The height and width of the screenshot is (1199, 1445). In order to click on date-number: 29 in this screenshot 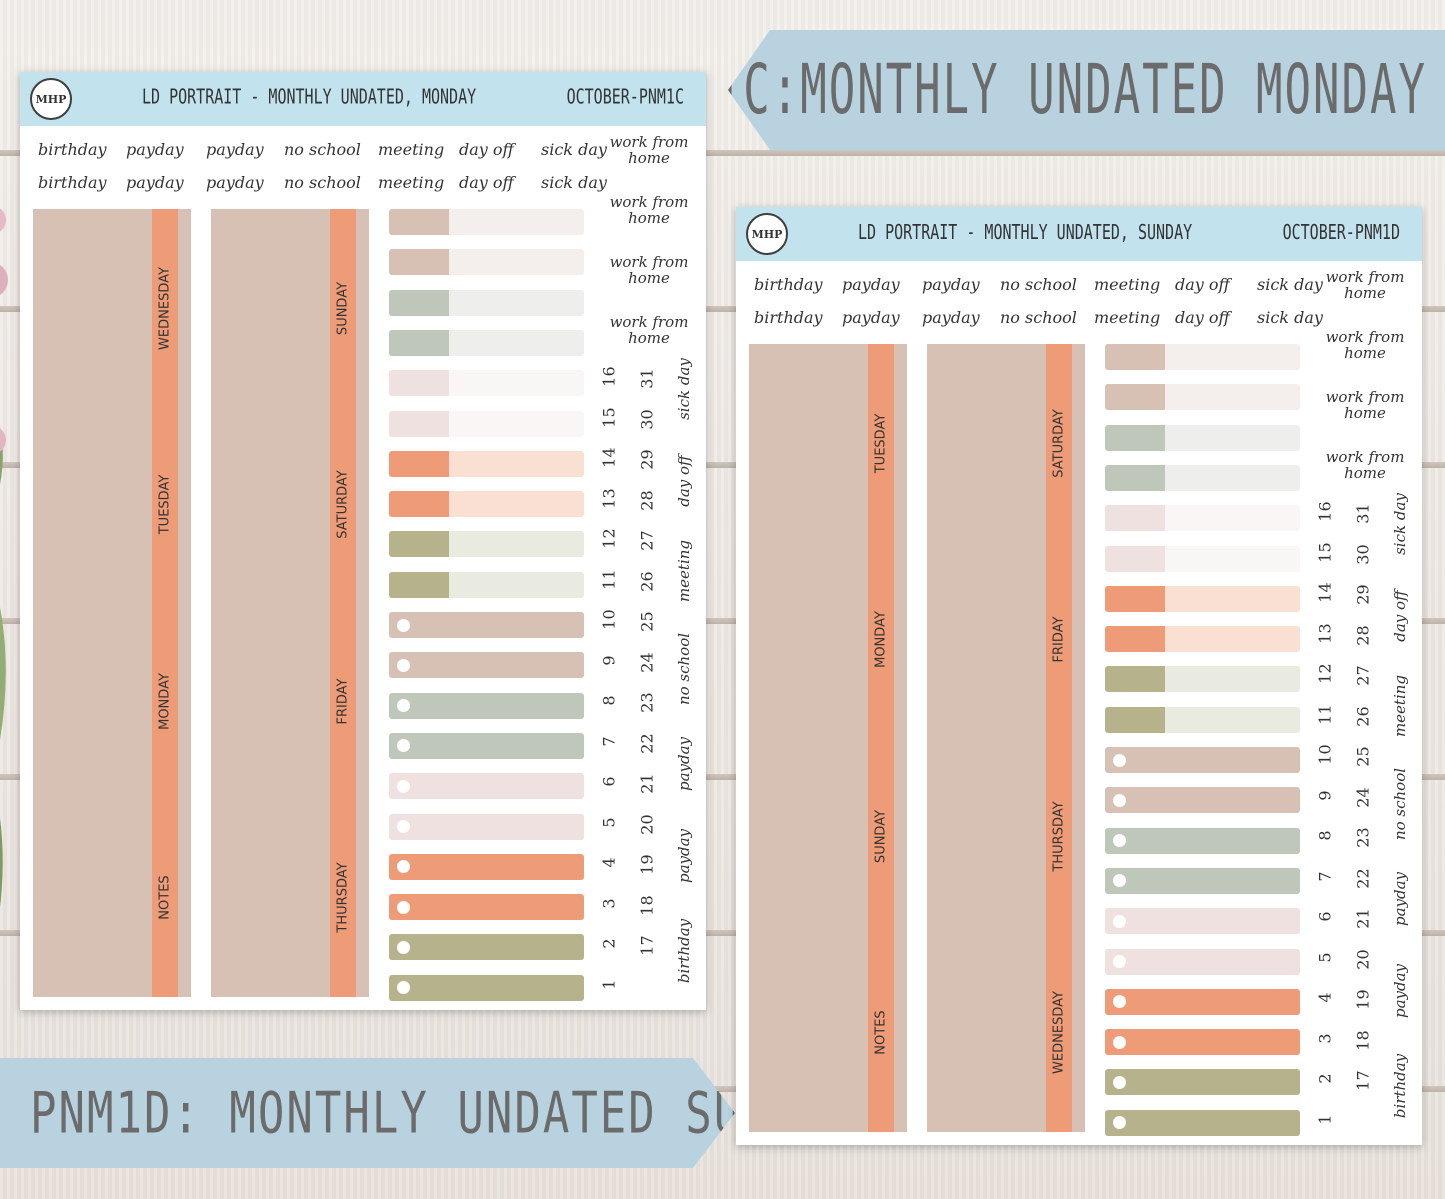, I will do `click(1363, 594)`.